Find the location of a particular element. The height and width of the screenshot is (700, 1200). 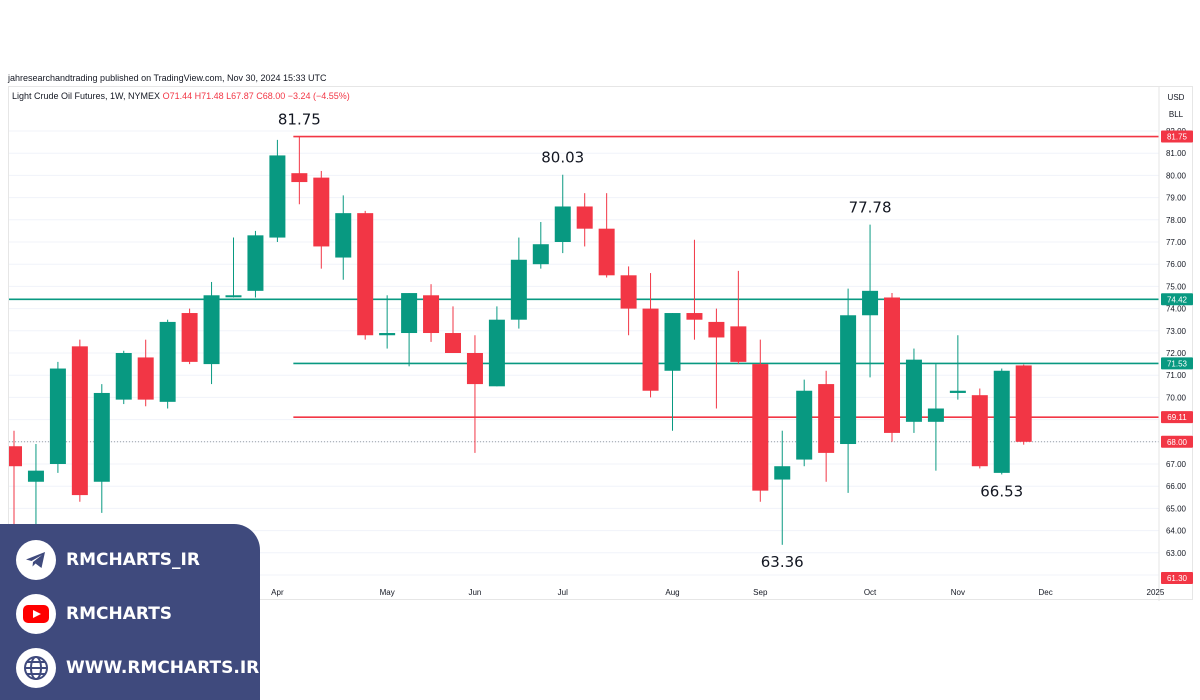

level-badge-text: 69.11 is located at coordinates (1177, 417).